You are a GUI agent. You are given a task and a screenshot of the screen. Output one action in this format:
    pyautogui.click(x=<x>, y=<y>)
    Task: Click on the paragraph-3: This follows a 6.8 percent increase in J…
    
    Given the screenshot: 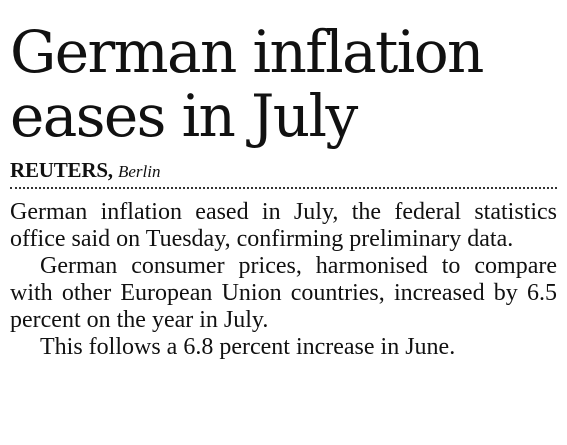 What is the action you would take?
    pyautogui.click(x=248, y=347)
    